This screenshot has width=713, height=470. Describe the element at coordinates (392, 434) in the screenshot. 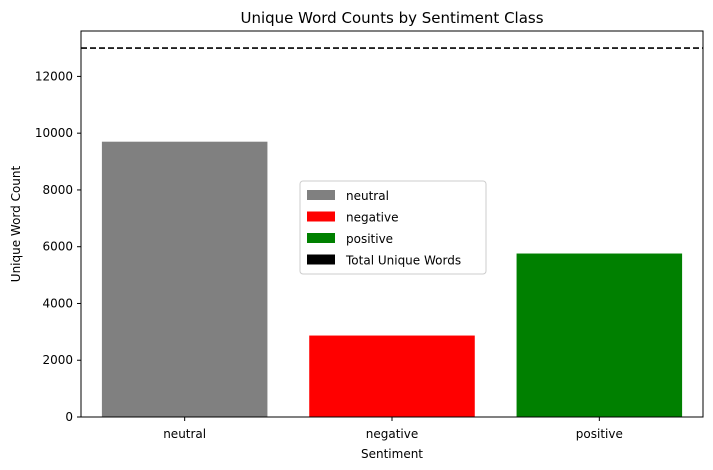

I see `x-tick-label: negative` at that location.